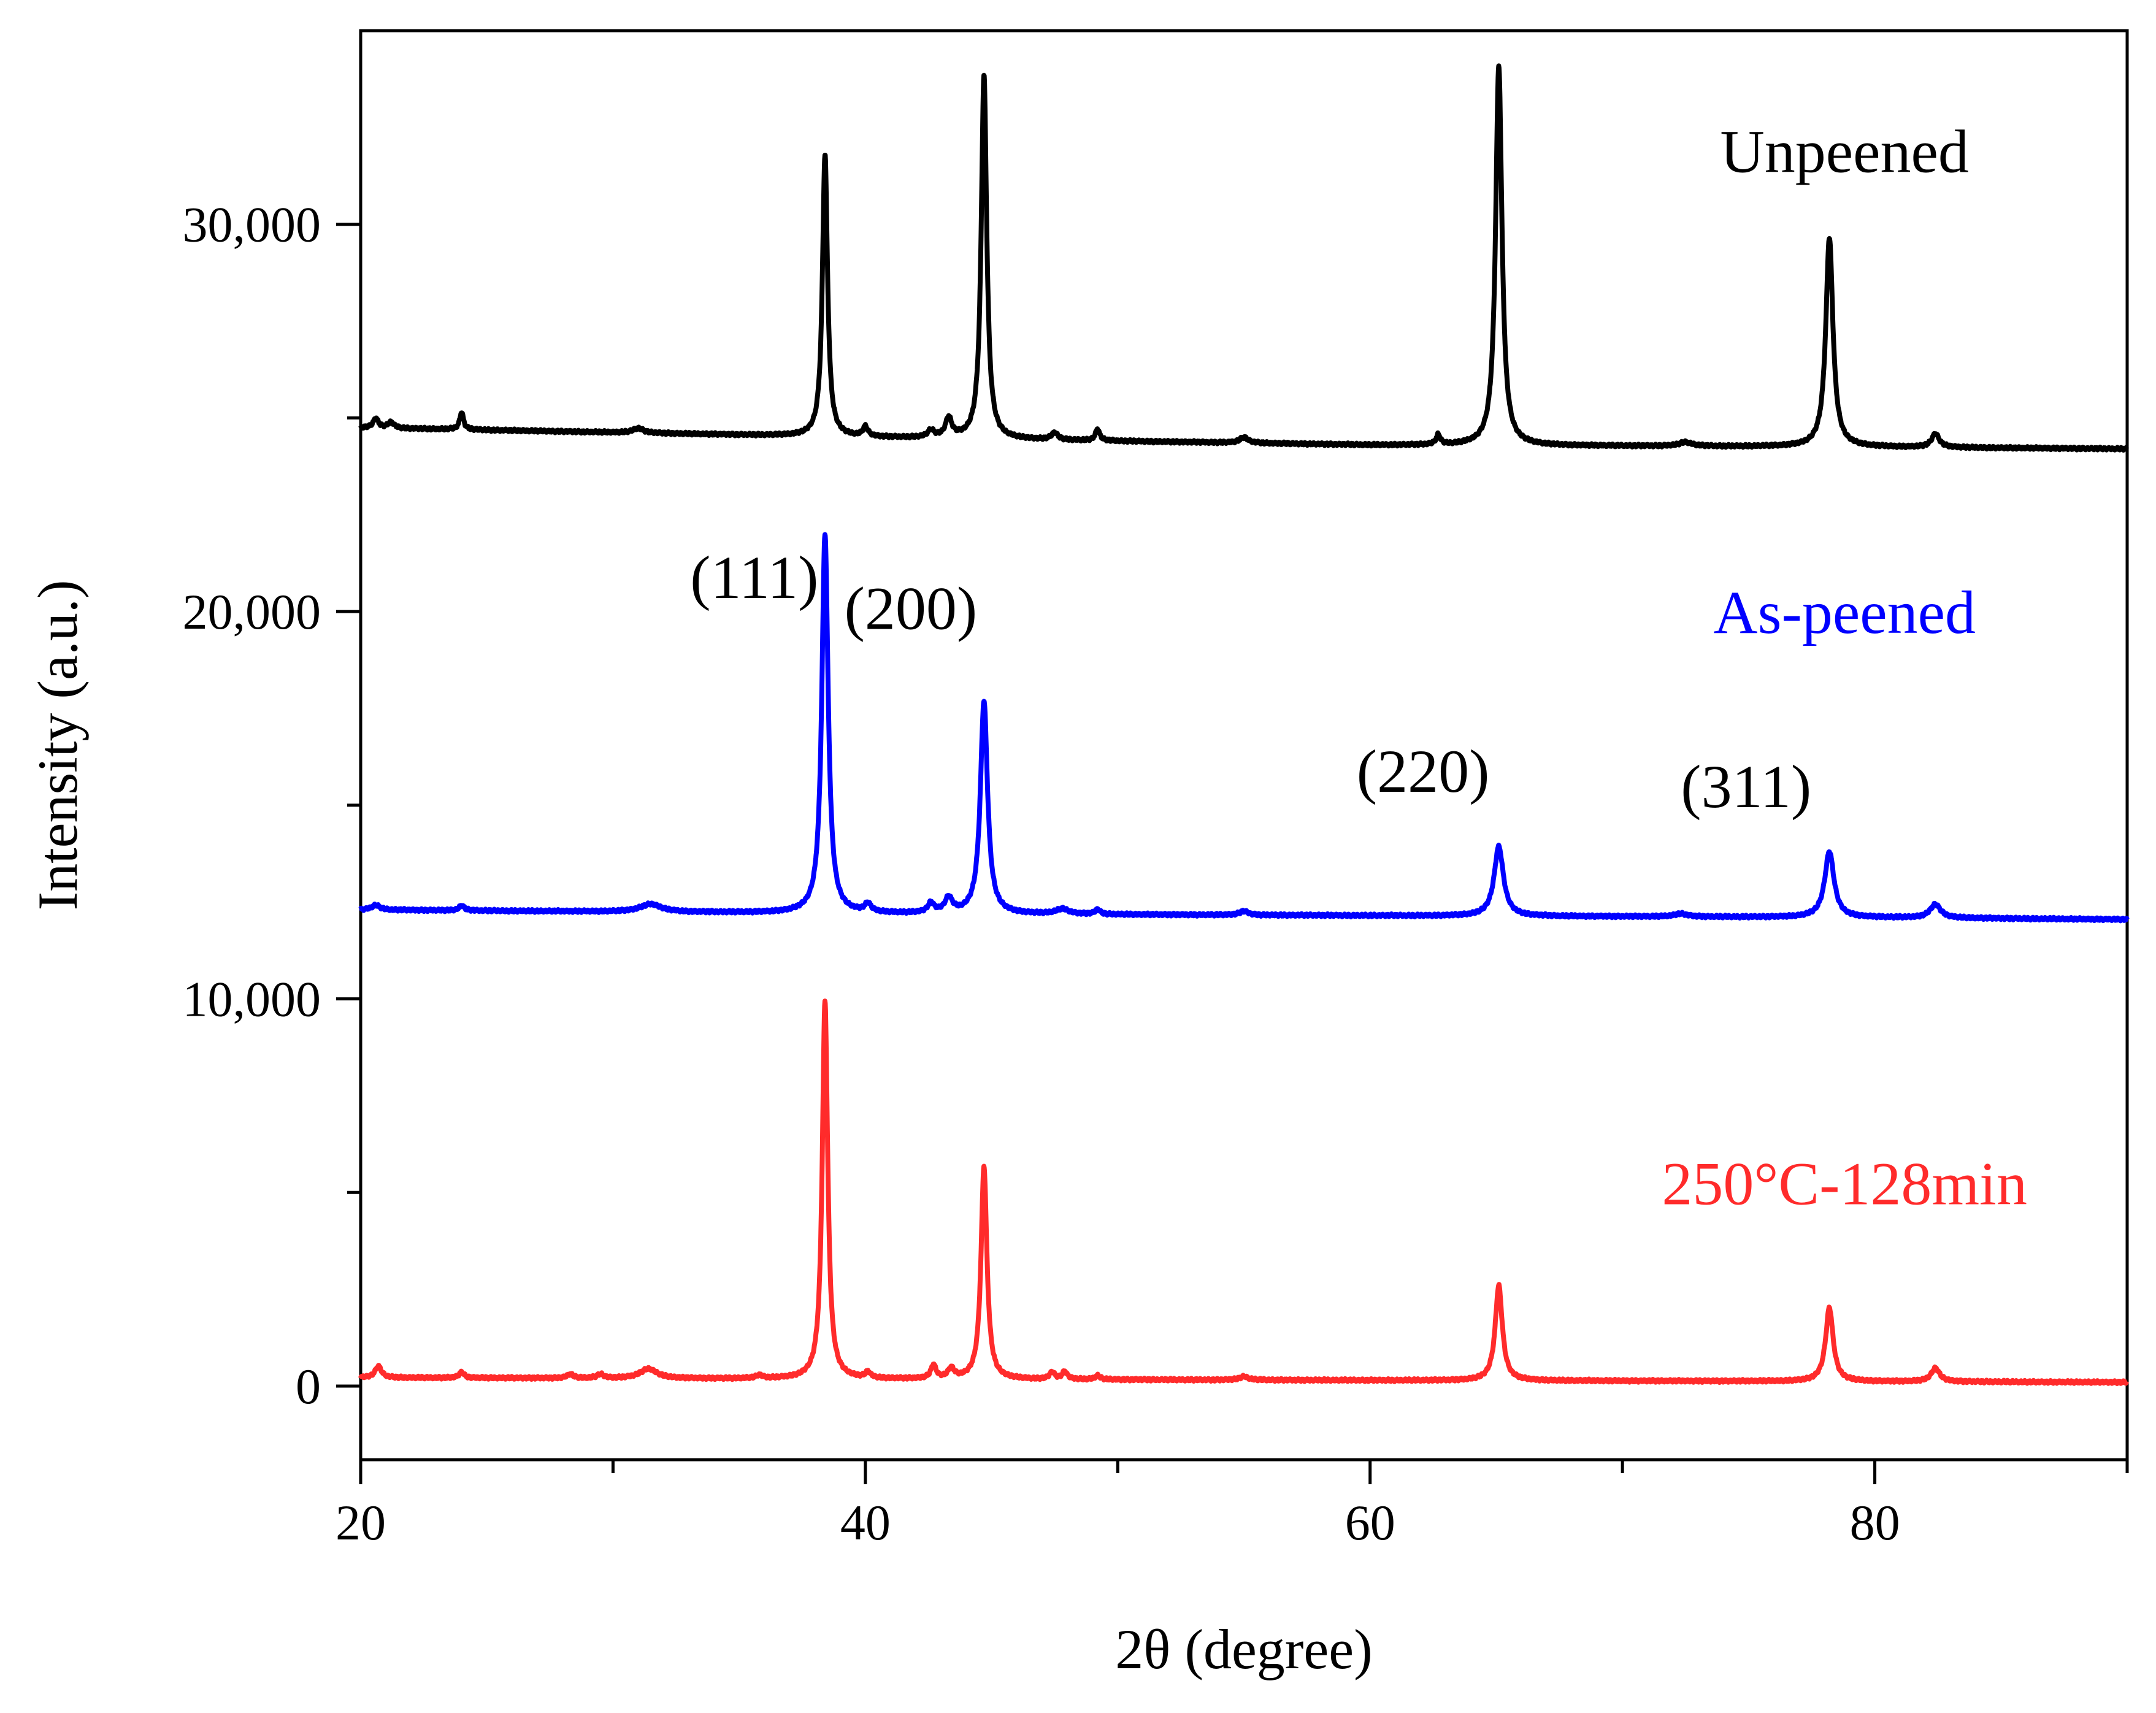 Image resolution: width=2156 pixels, height=1713 pixels. I want to click on y-axis-title: Intensity (a.u.), so click(58, 745).